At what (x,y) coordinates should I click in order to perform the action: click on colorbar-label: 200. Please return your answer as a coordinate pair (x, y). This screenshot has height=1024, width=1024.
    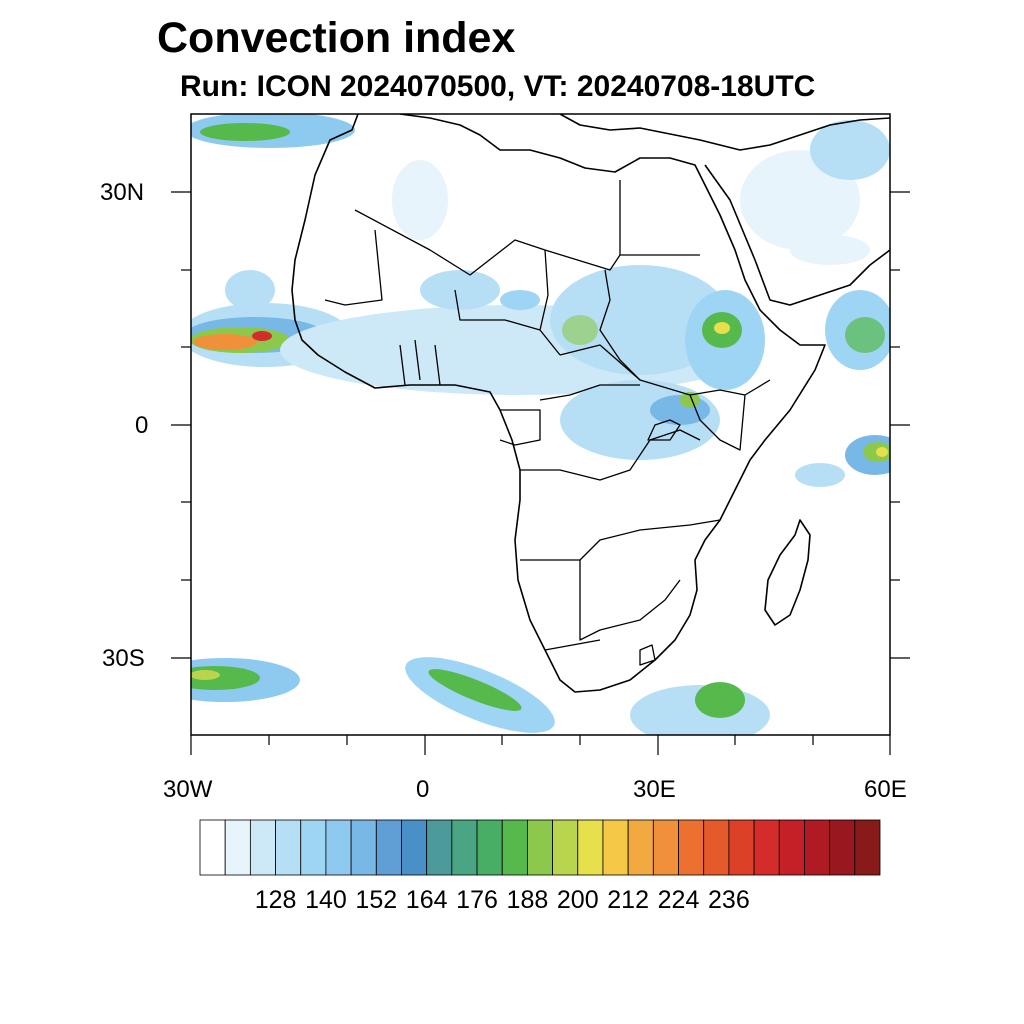
    Looking at the image, I should click on (577, 900).